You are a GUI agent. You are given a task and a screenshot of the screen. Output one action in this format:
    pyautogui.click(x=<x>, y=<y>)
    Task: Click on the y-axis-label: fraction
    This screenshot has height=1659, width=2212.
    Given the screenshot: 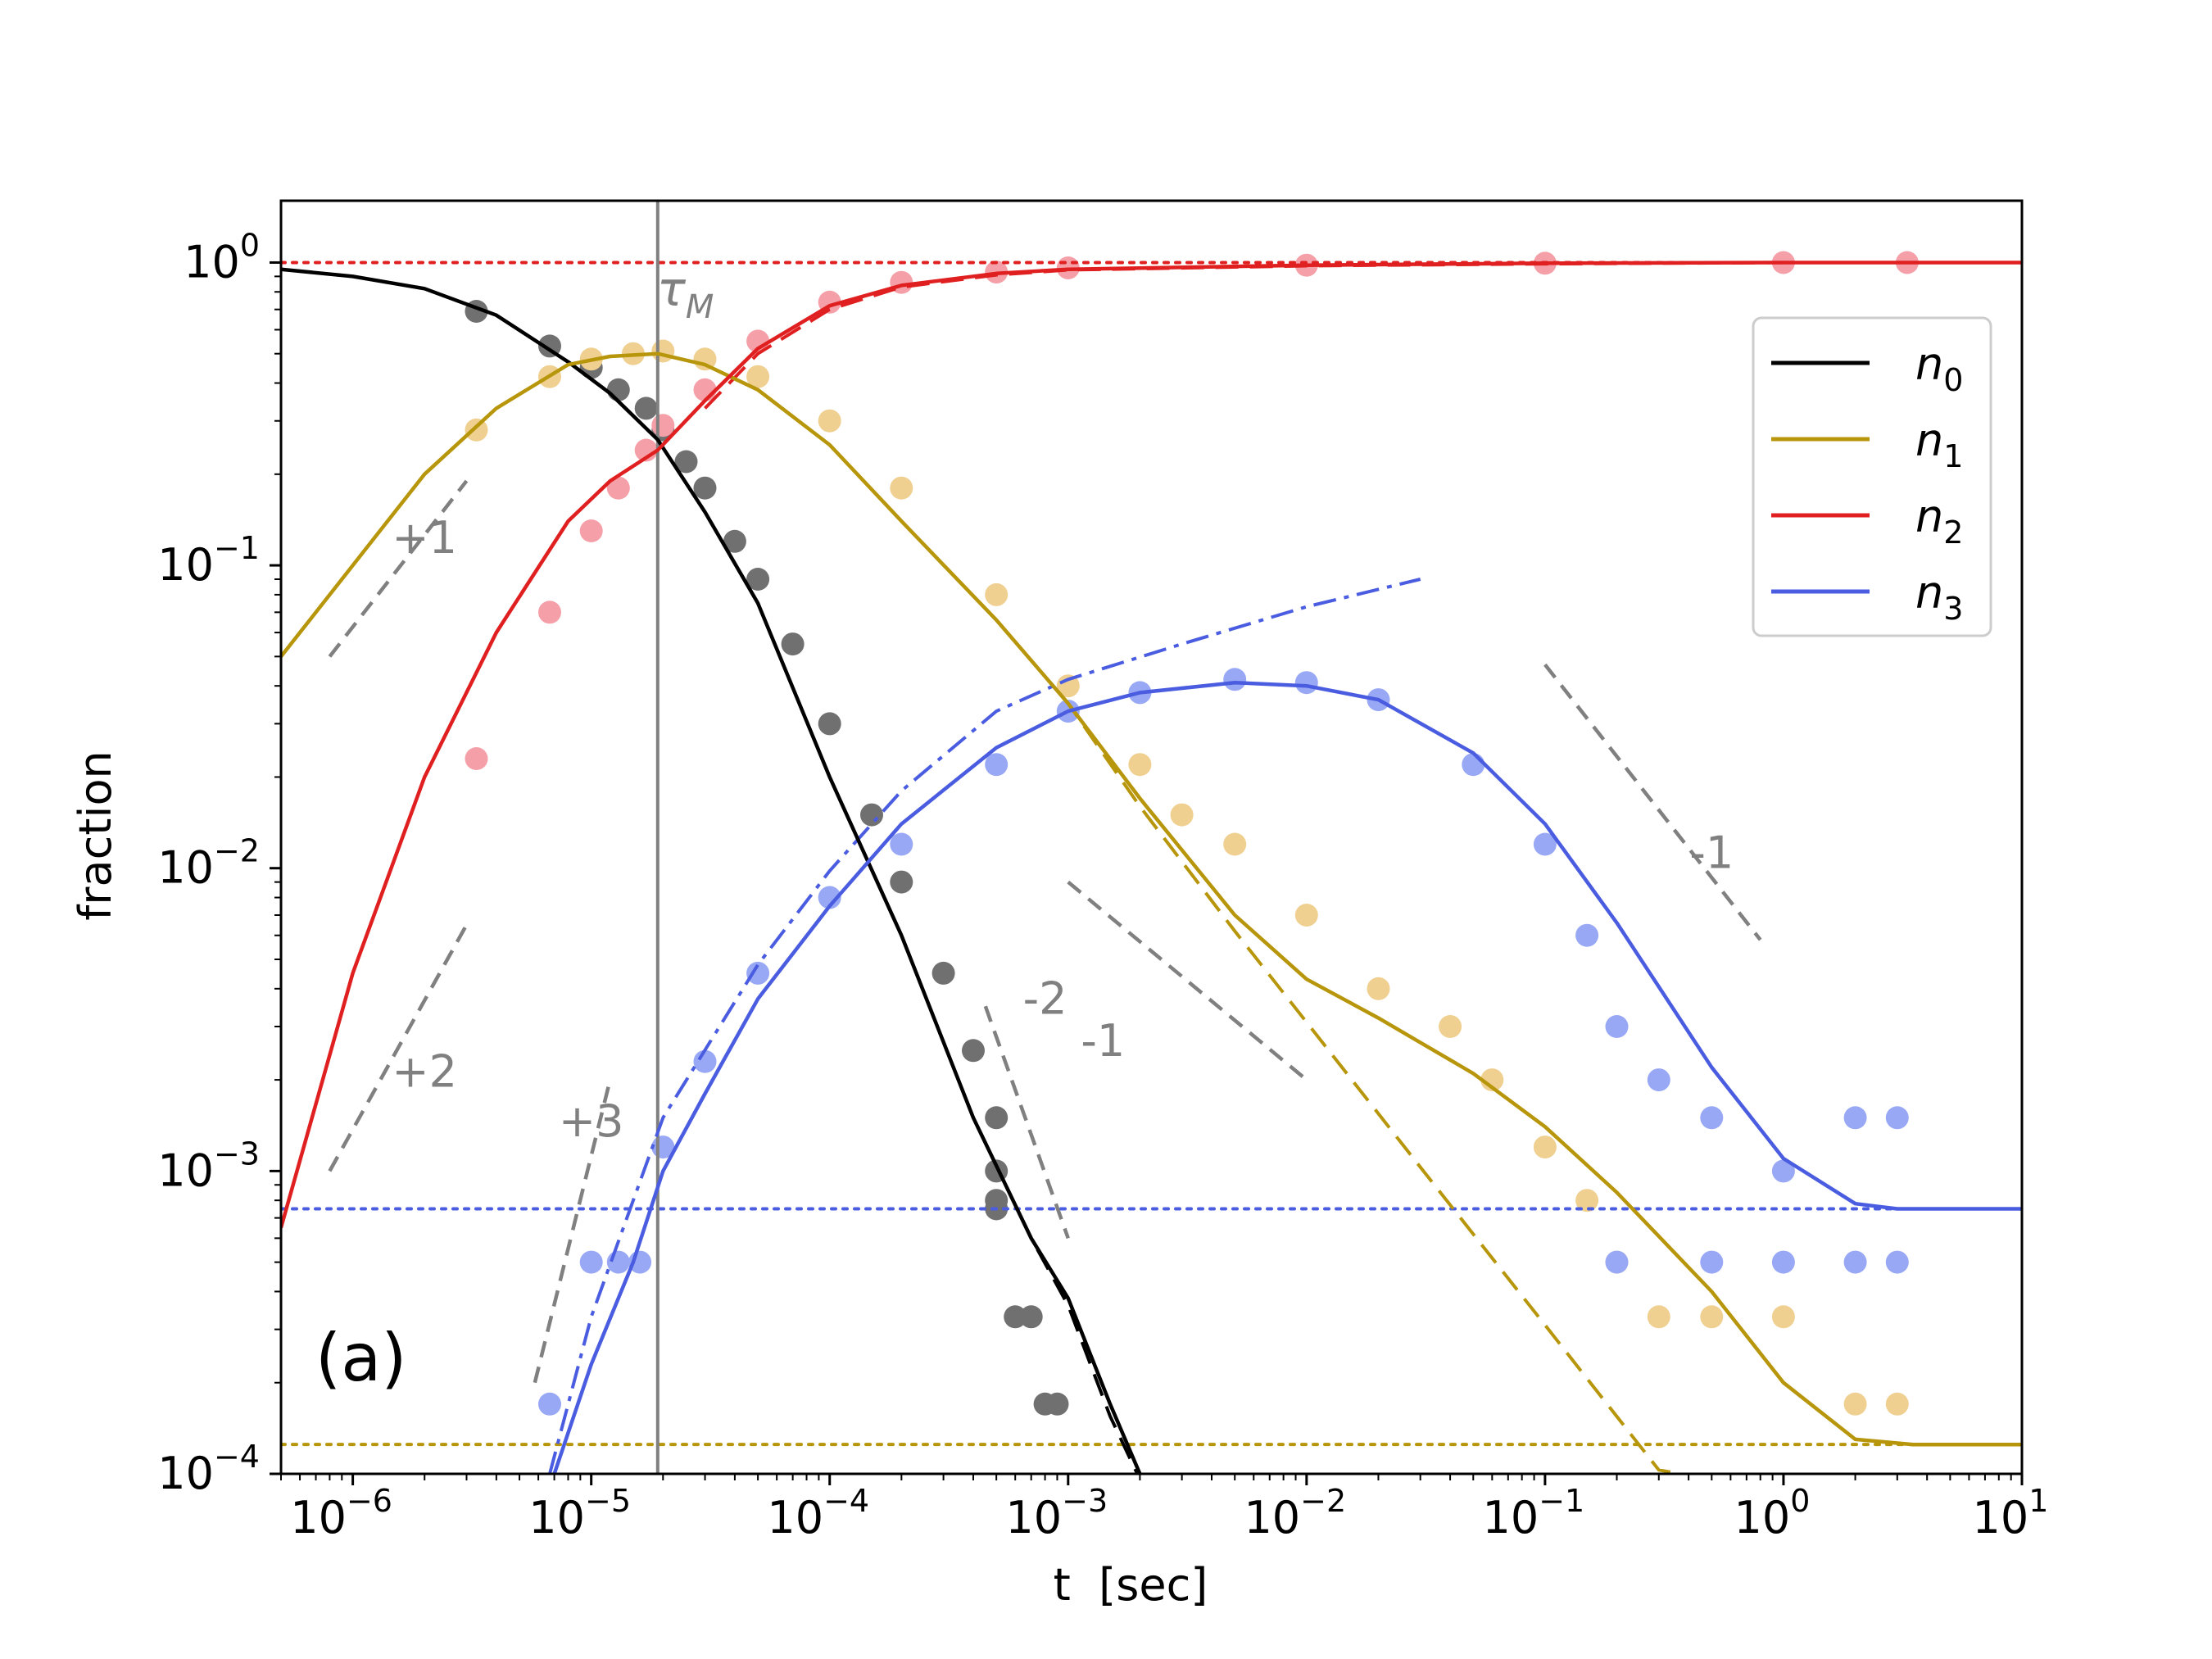 What is the action you would take?
    pyautogui.click(x=95, y=835)
    